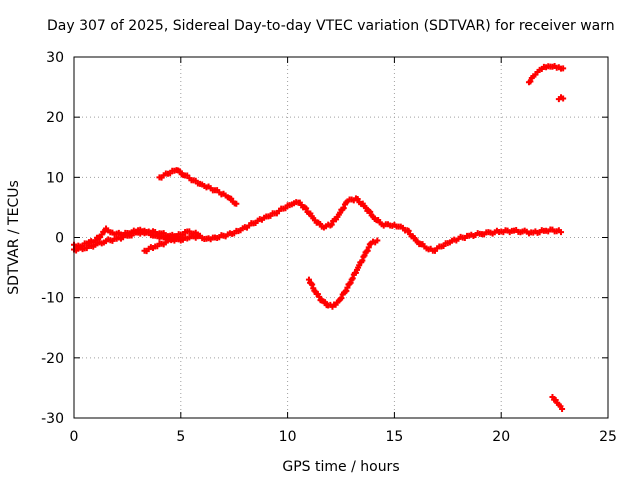  Describe the element at coordinates (55, 178) in the screenshot. I see `y-tick-label: 10` at that location.